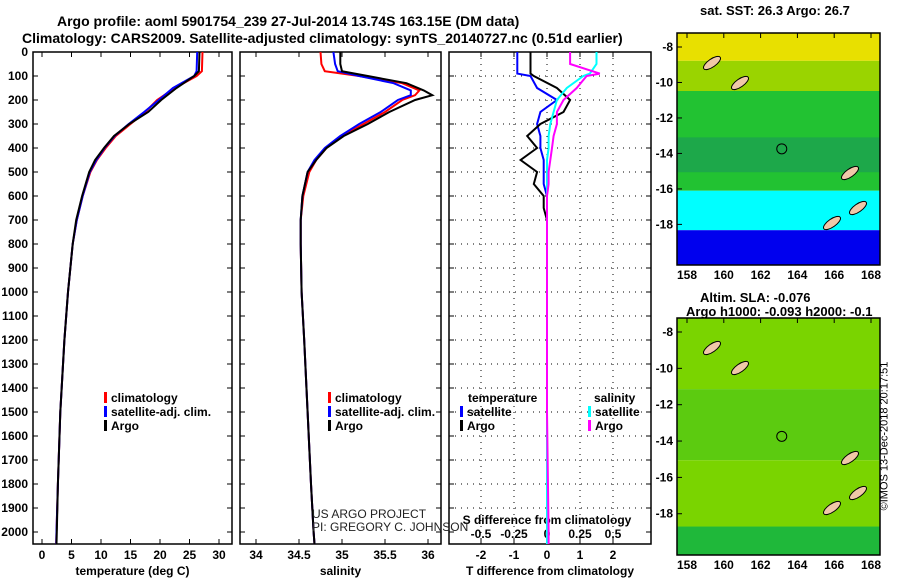 Image resolution: width=900 pixels, height=580 pixels. What do you see at coordinates (687, 565) in the screenshot?
I see `map-lon-label: 158` at bounding box center [687, 565].